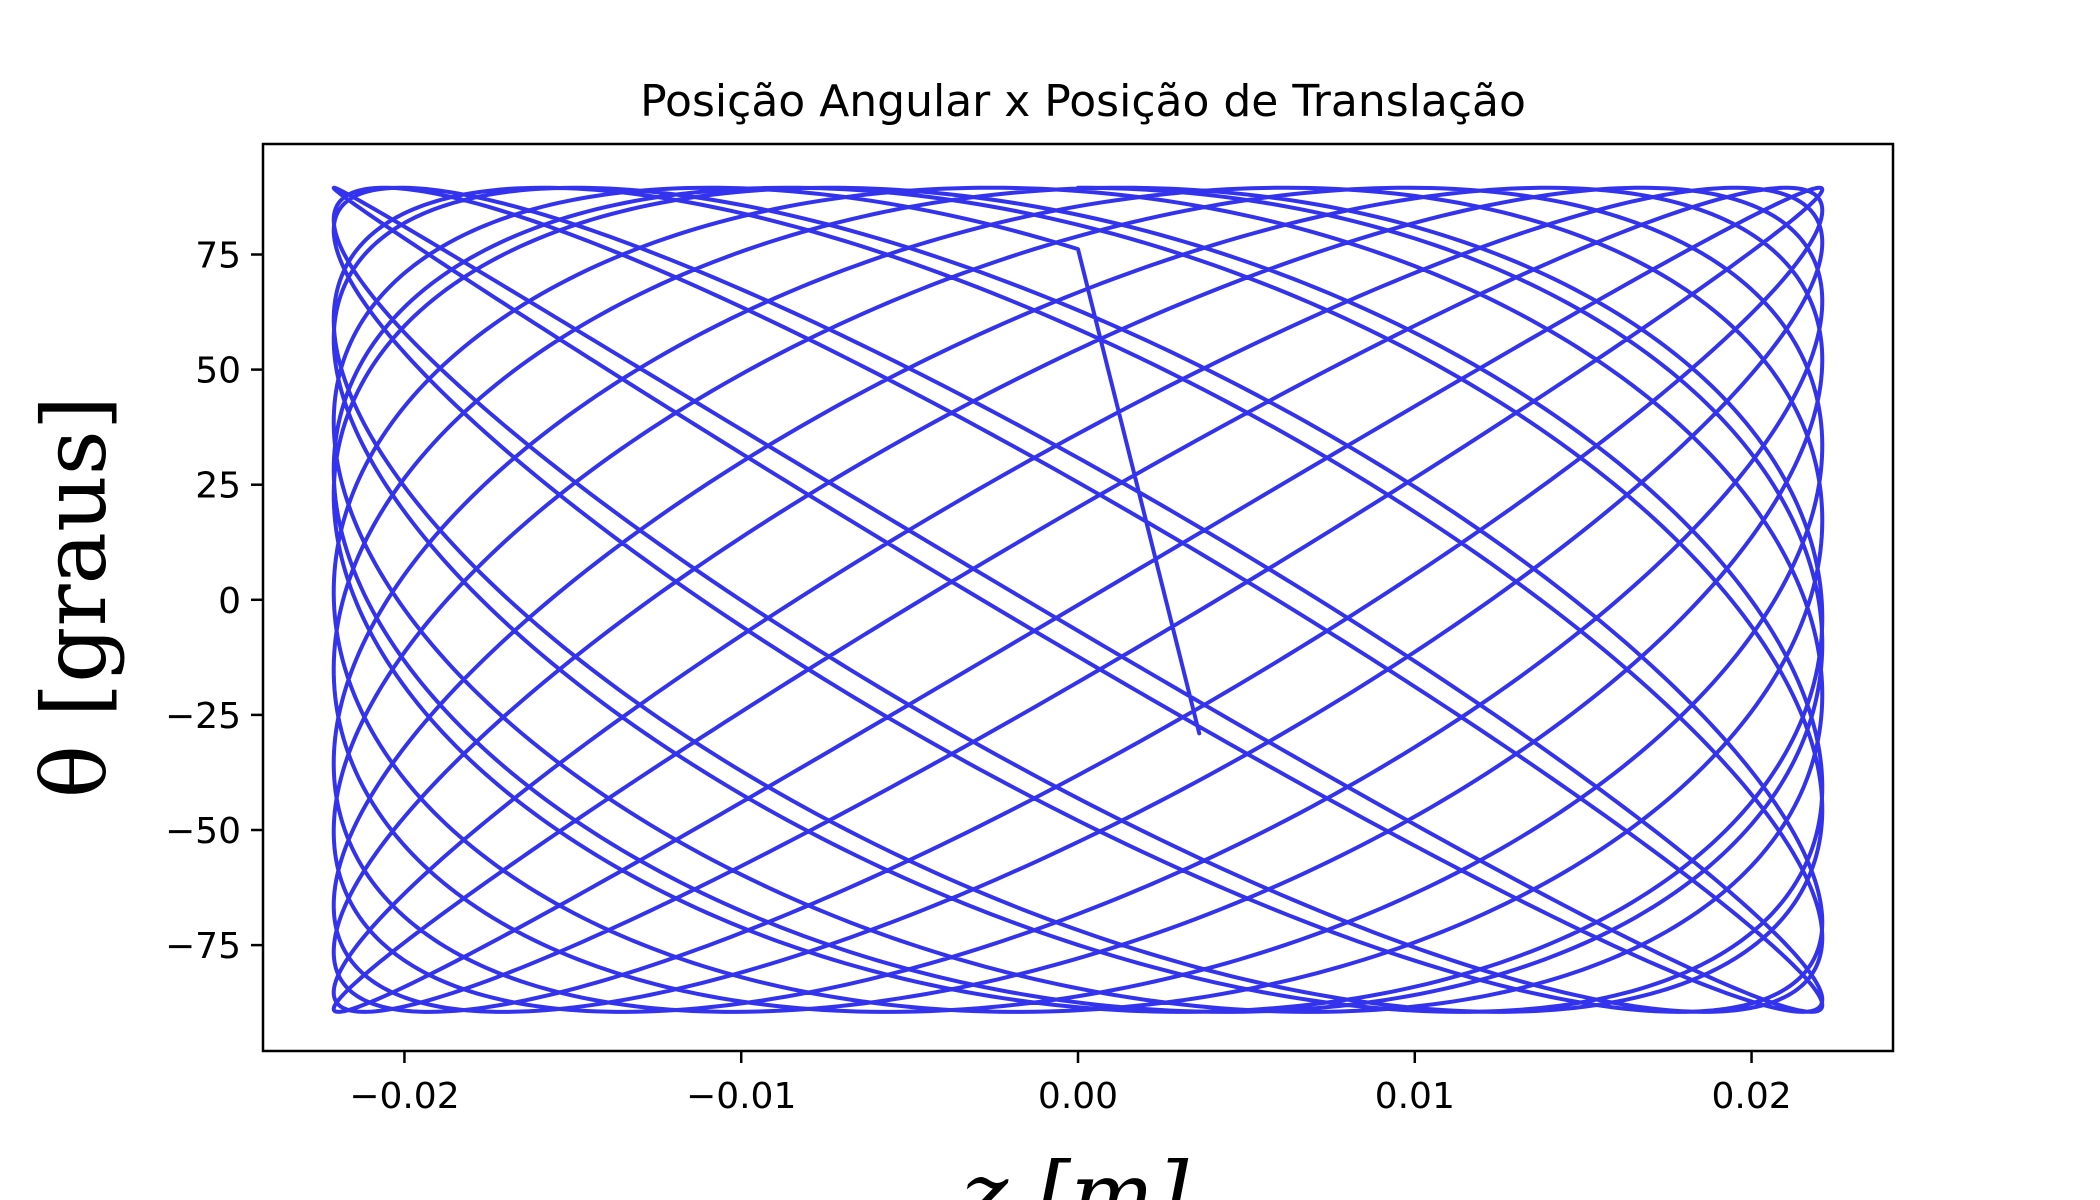  Describe the element at coordinates (404, 1096) in the screenshot. I see `x-tick-label: −0.02` at that location.